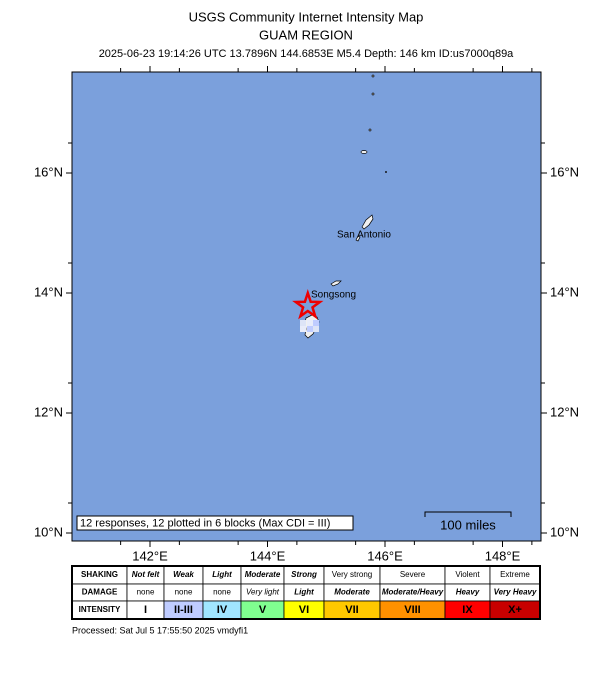  What do you see at coordinates (352, 574) in the screenshot?
I see `legend-text: Very strong` at bounding box center [352, 574].